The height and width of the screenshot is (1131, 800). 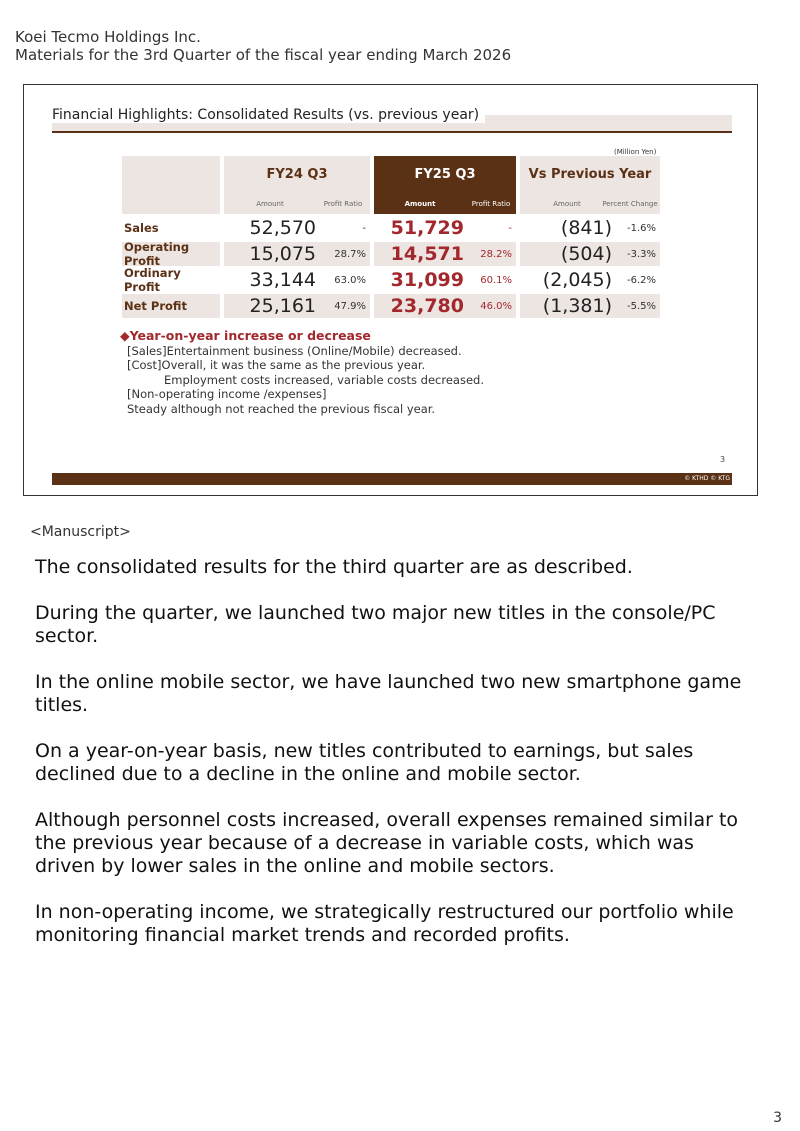 What do you see at coordinates (491, 306) in the screenshot?
I see `fy25-ratio: 46.0%` at bounding box center [491, 306].